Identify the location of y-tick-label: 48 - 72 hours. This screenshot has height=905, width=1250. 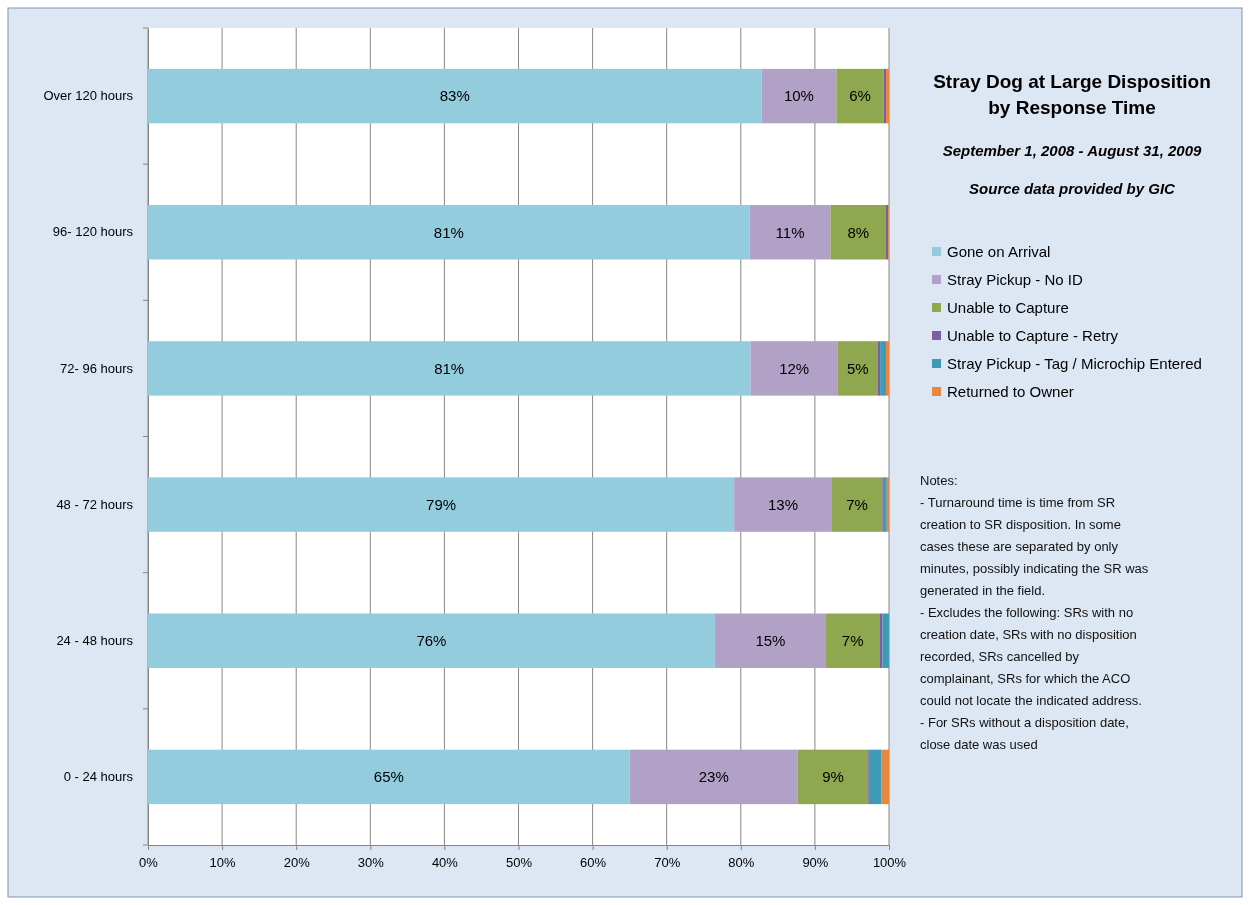
(95, 504).